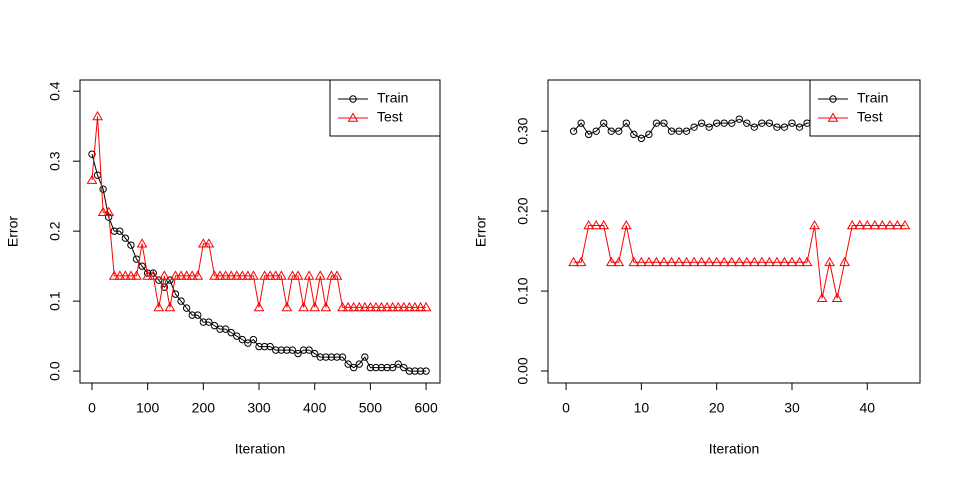  I want to click on series, so click(739, 261).